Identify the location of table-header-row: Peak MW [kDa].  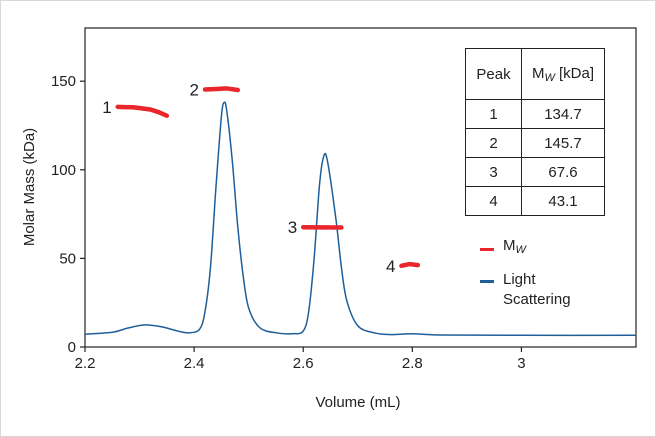
(535, 74).